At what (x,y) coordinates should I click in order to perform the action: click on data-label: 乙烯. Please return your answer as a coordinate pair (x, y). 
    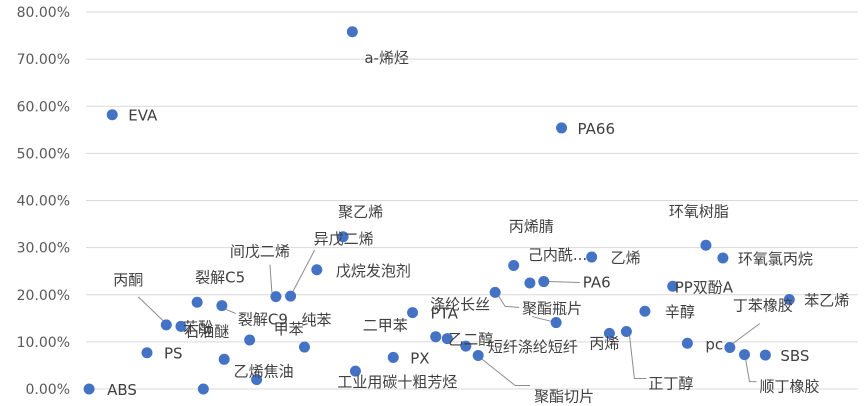
    Looking at the image, I should click on (626, 258).